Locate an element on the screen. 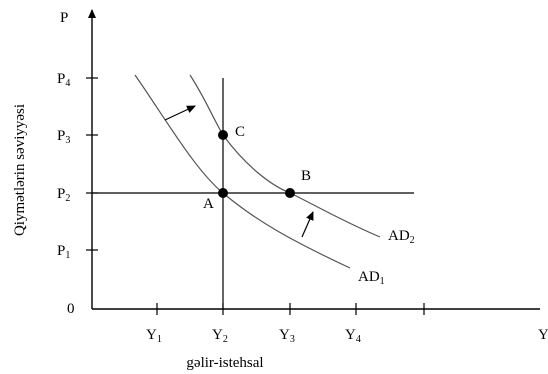 This screenshot has width=548, height=374. y-tick-label-p1: P1 is located at coordinates (63, 252).